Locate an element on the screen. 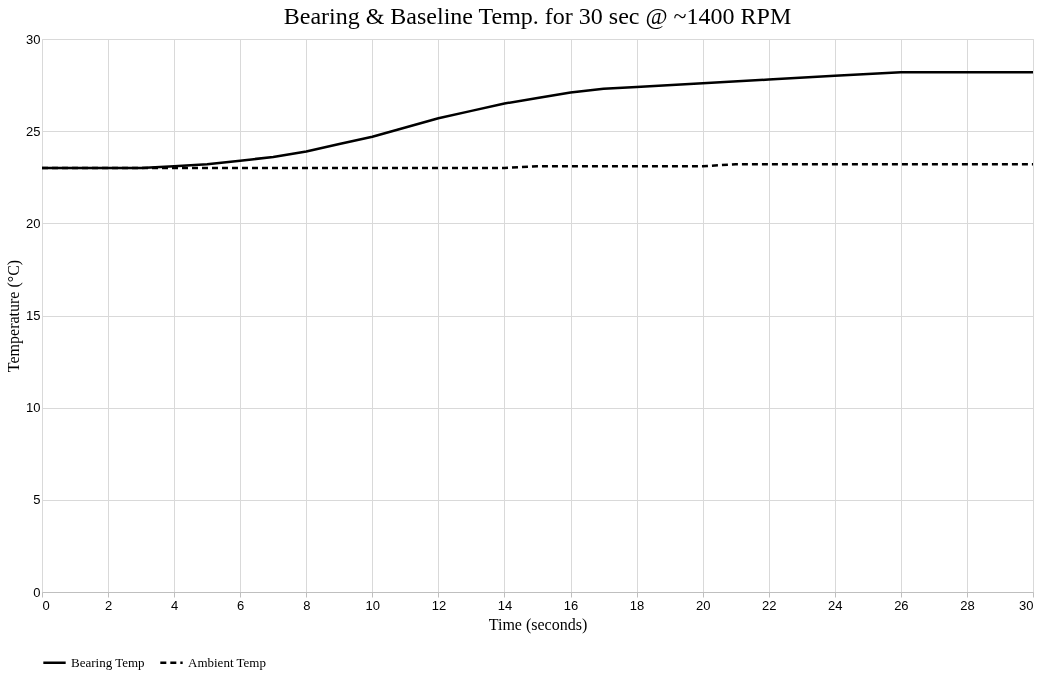  chart-title: Bearing & Baseline Temp. for 30 sec @ ~1400 RPM is located at coordinates (537, 16).